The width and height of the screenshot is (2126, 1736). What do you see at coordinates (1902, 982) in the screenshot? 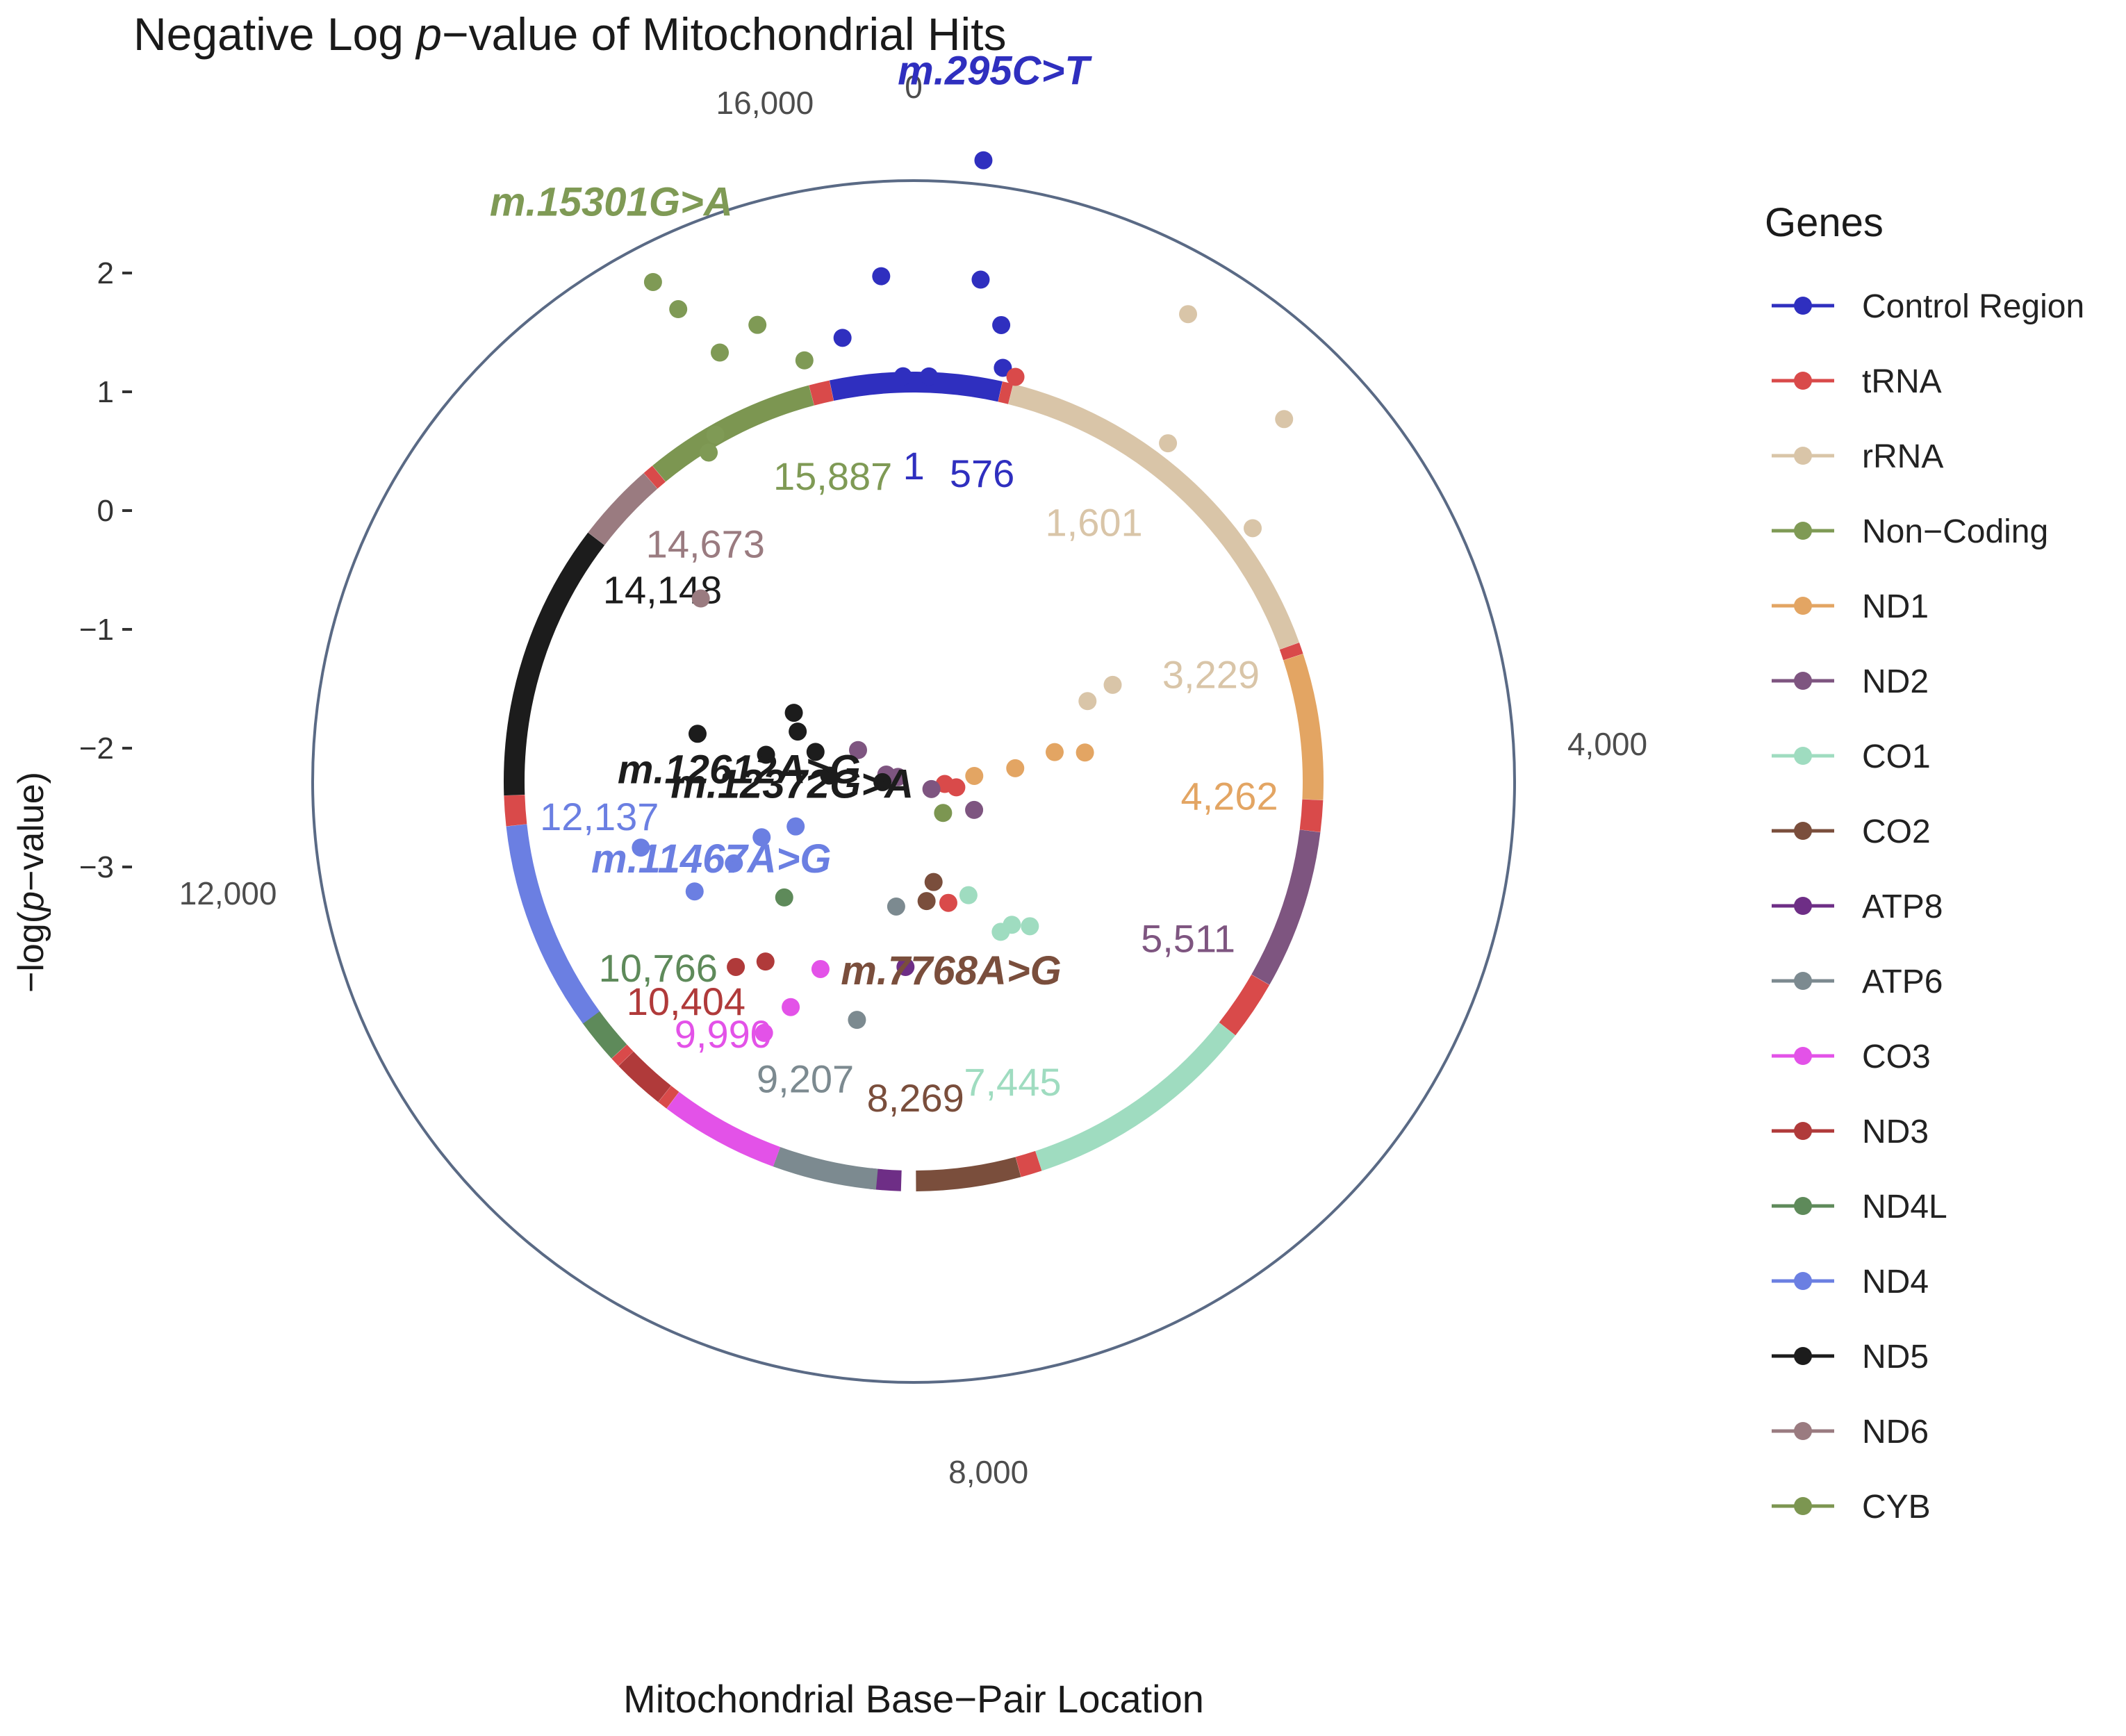
I see `legend-label: ATP6` at bounding box center [1902, 982].